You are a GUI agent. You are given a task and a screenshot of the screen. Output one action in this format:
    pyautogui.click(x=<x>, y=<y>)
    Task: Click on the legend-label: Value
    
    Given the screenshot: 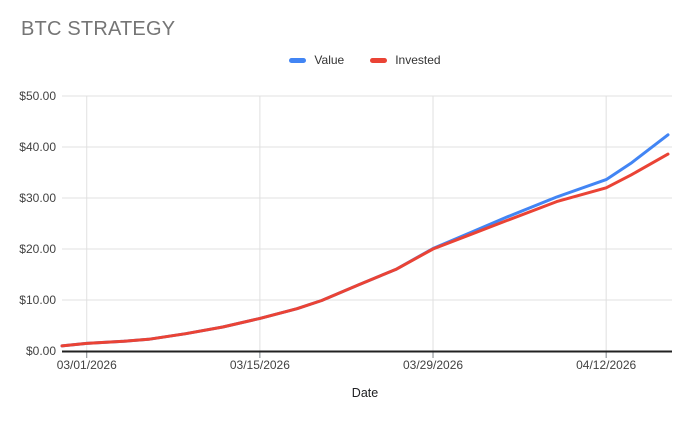 What is the action you would take?
    pyautogui.click(x=329, y=60)
    